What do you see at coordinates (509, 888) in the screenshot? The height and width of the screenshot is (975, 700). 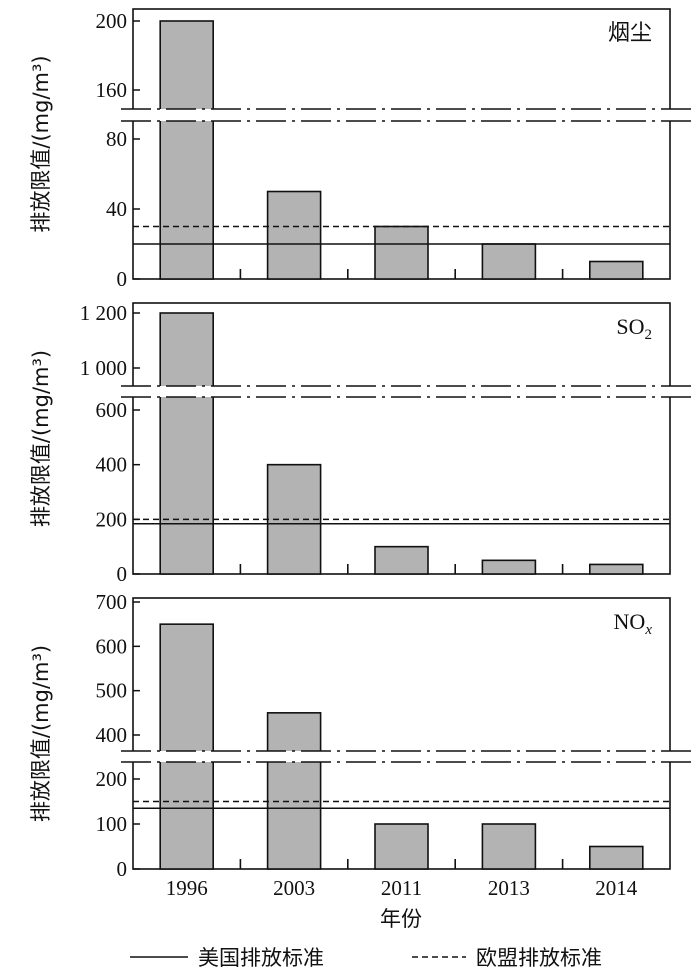 I see `x-tick-label: 2013` at bounding box center [509, 888].